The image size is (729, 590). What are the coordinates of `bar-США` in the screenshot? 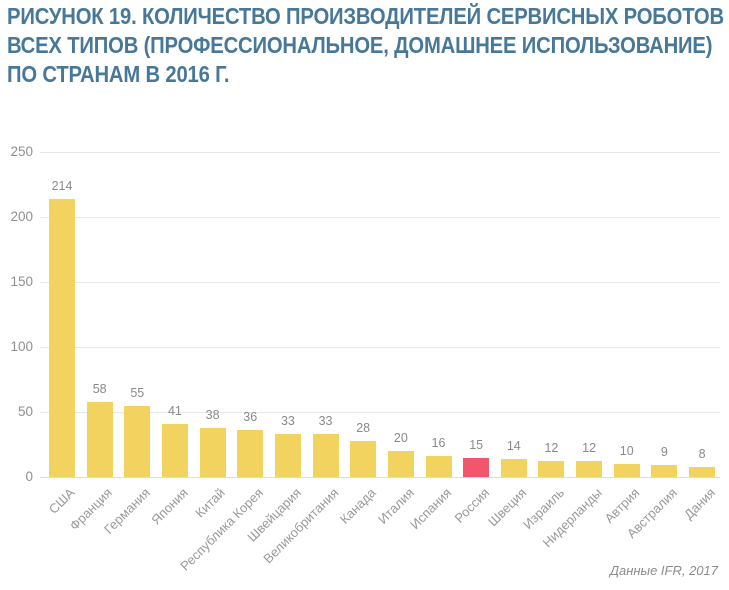 It's located at (62, 337).